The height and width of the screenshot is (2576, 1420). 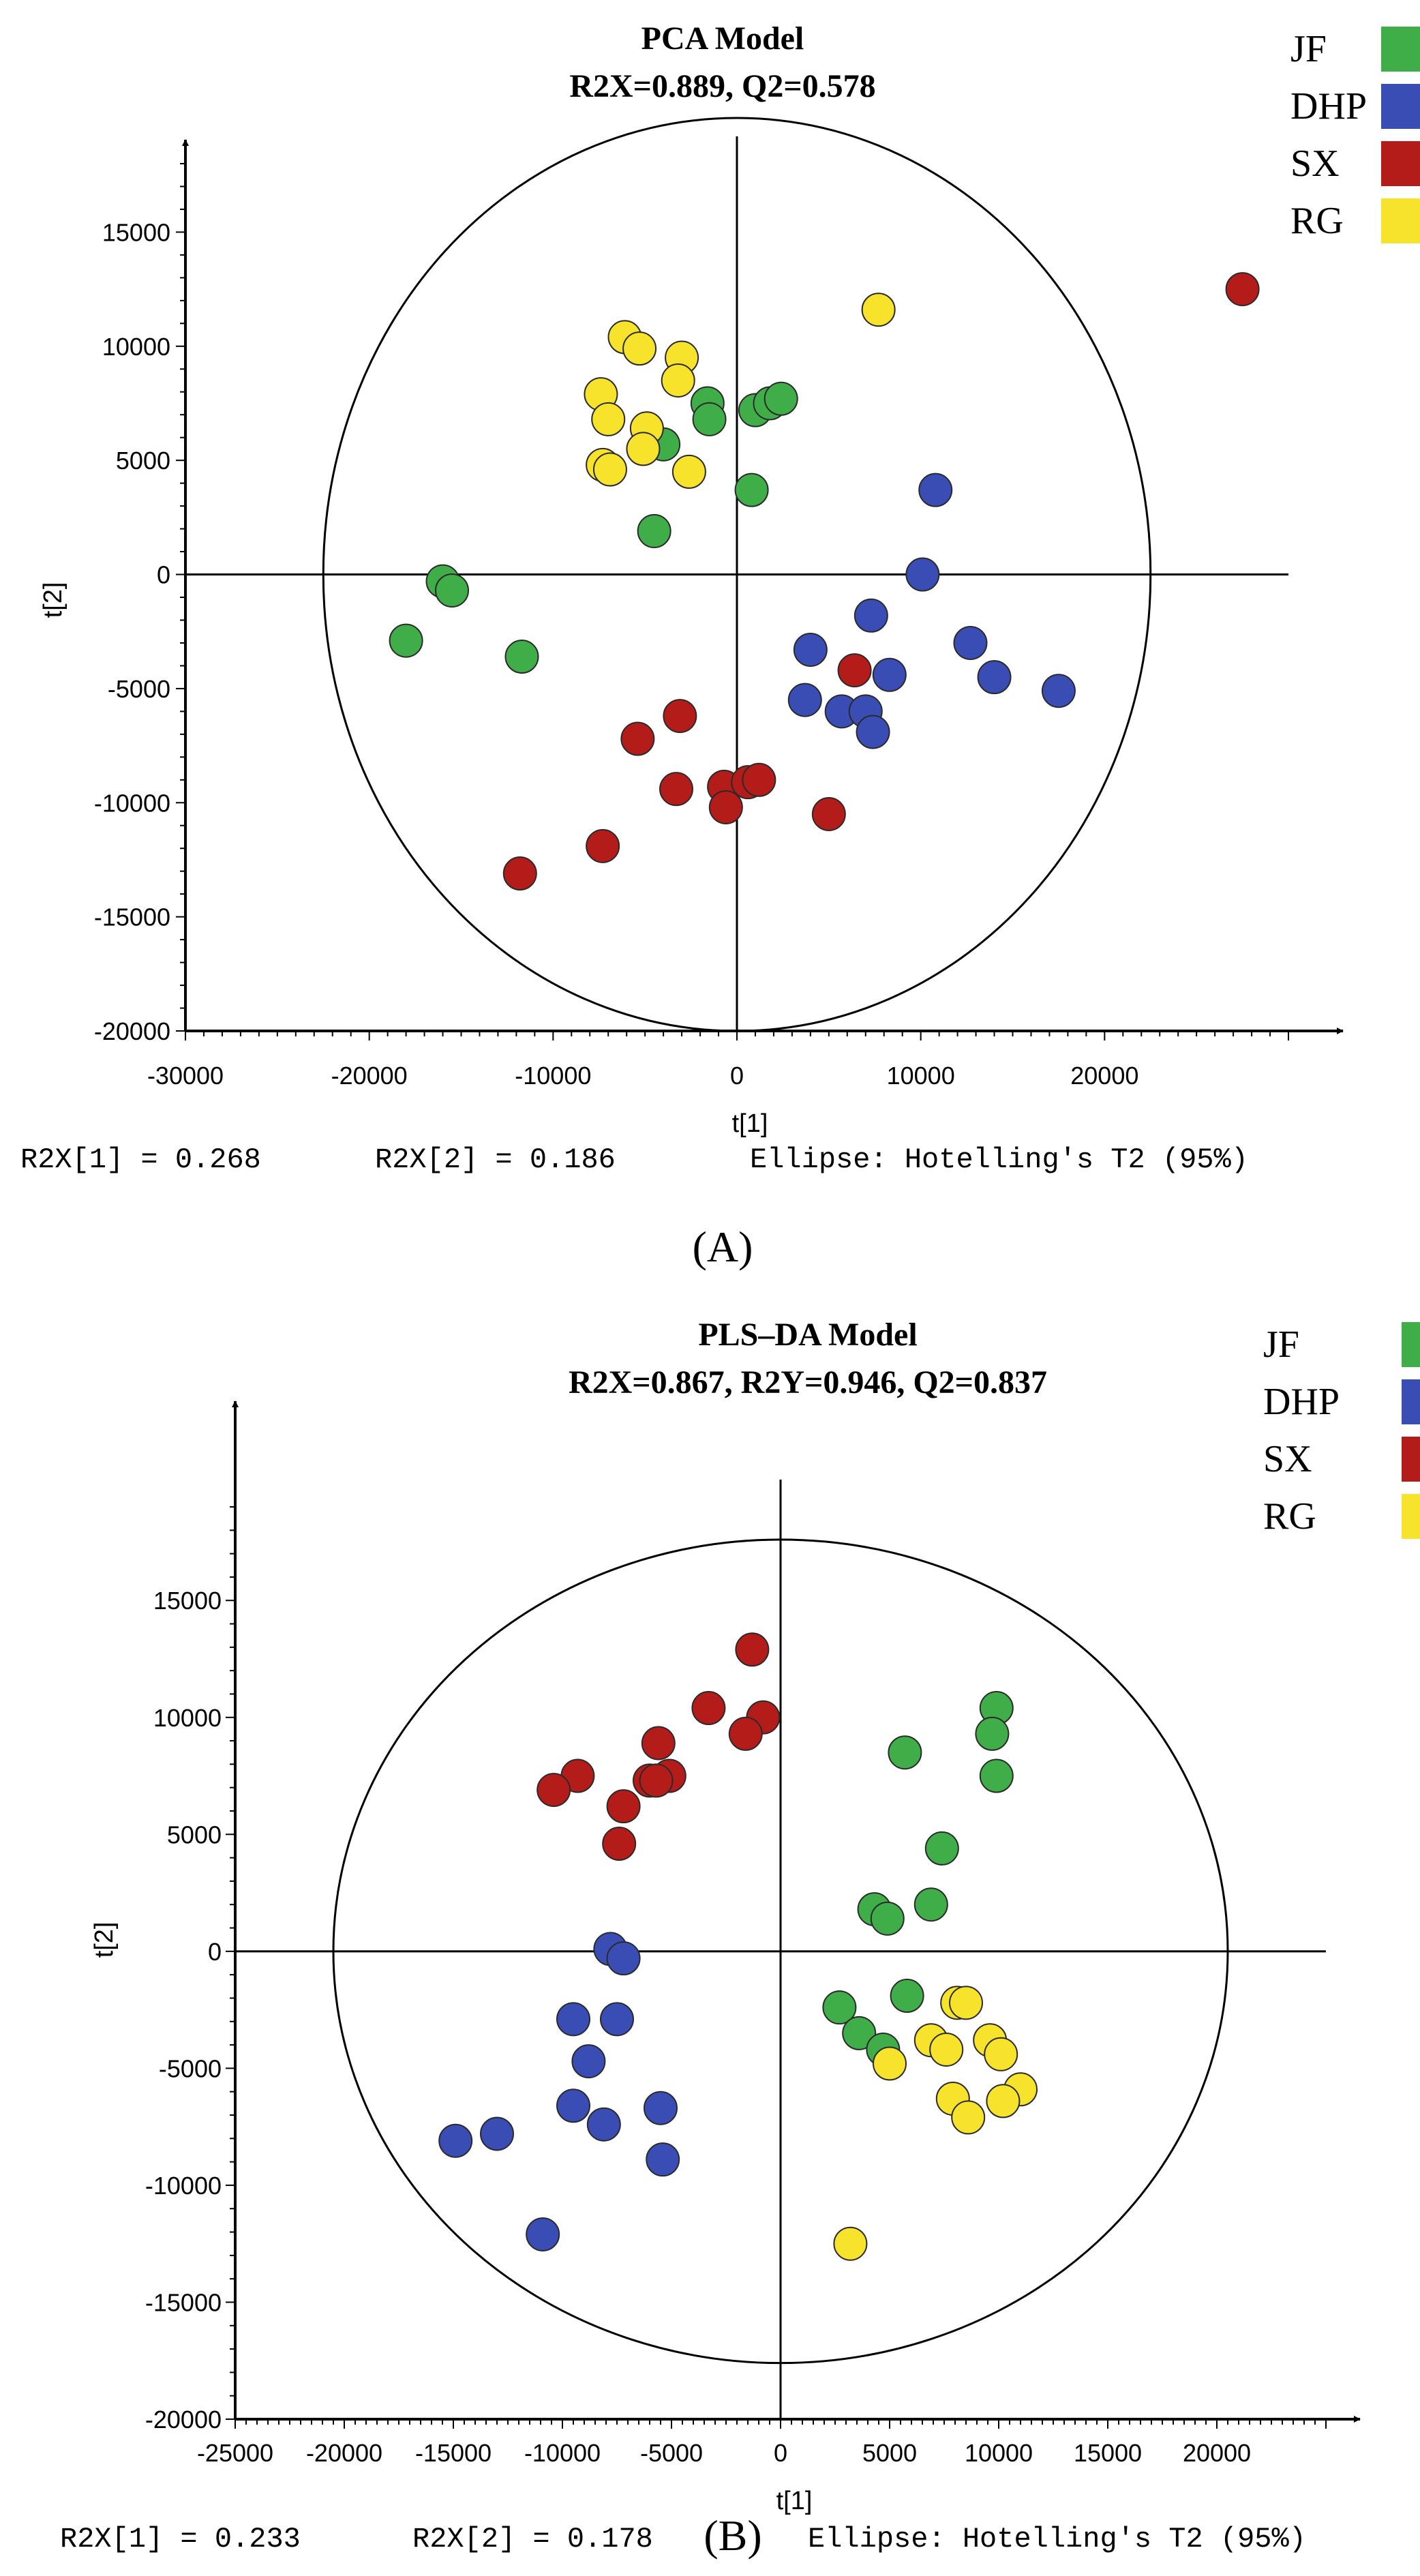 What do you see at coordinates (1104, 1076) in the screenshot?
I see `x-tick-label: 20000` at bounding box center [1104, 1076].